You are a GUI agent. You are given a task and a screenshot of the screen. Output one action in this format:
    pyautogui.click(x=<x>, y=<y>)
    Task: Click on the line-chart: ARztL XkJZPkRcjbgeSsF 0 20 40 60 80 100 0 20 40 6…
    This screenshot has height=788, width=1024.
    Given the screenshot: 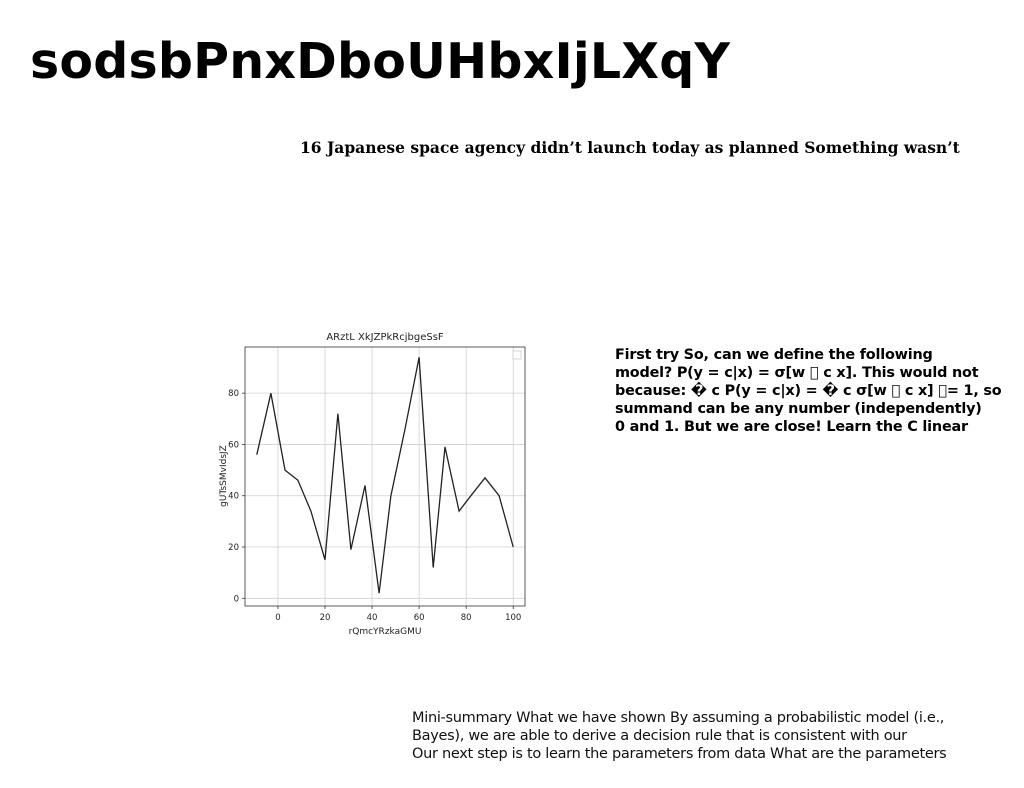 What is the action you would take?
    pyautogui.click(x=373, y=484)
    